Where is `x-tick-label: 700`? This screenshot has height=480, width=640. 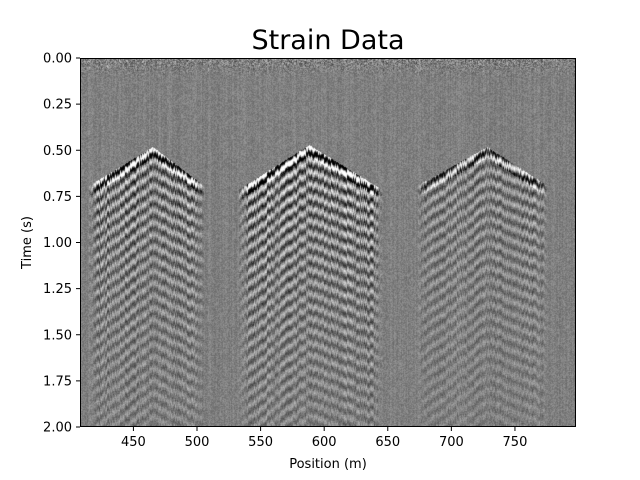 x-tick-label: 700 is located at coordinates (451, 442).